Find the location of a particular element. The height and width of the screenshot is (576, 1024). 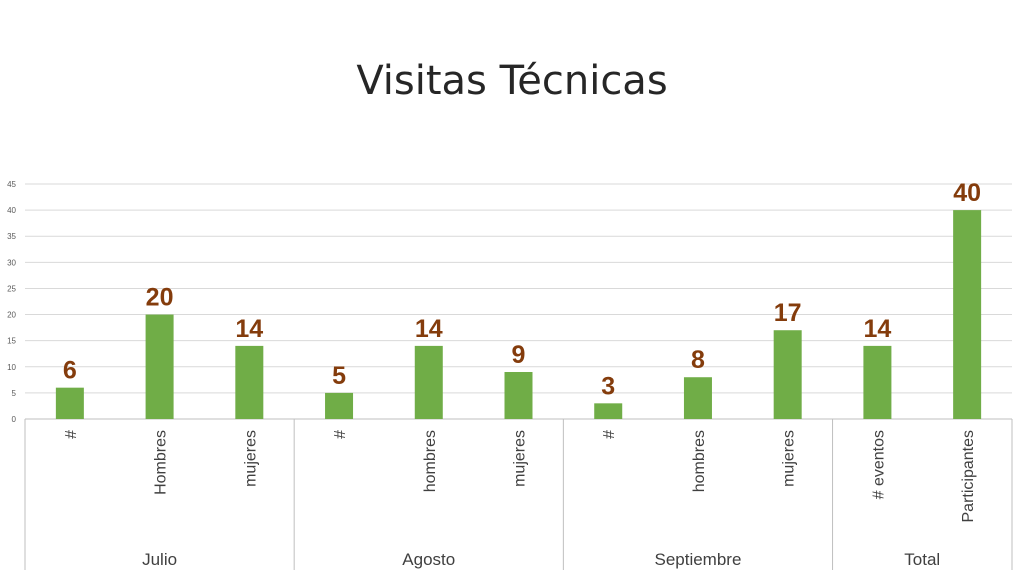

data-label: 8 is located at coordinates (698, 360).